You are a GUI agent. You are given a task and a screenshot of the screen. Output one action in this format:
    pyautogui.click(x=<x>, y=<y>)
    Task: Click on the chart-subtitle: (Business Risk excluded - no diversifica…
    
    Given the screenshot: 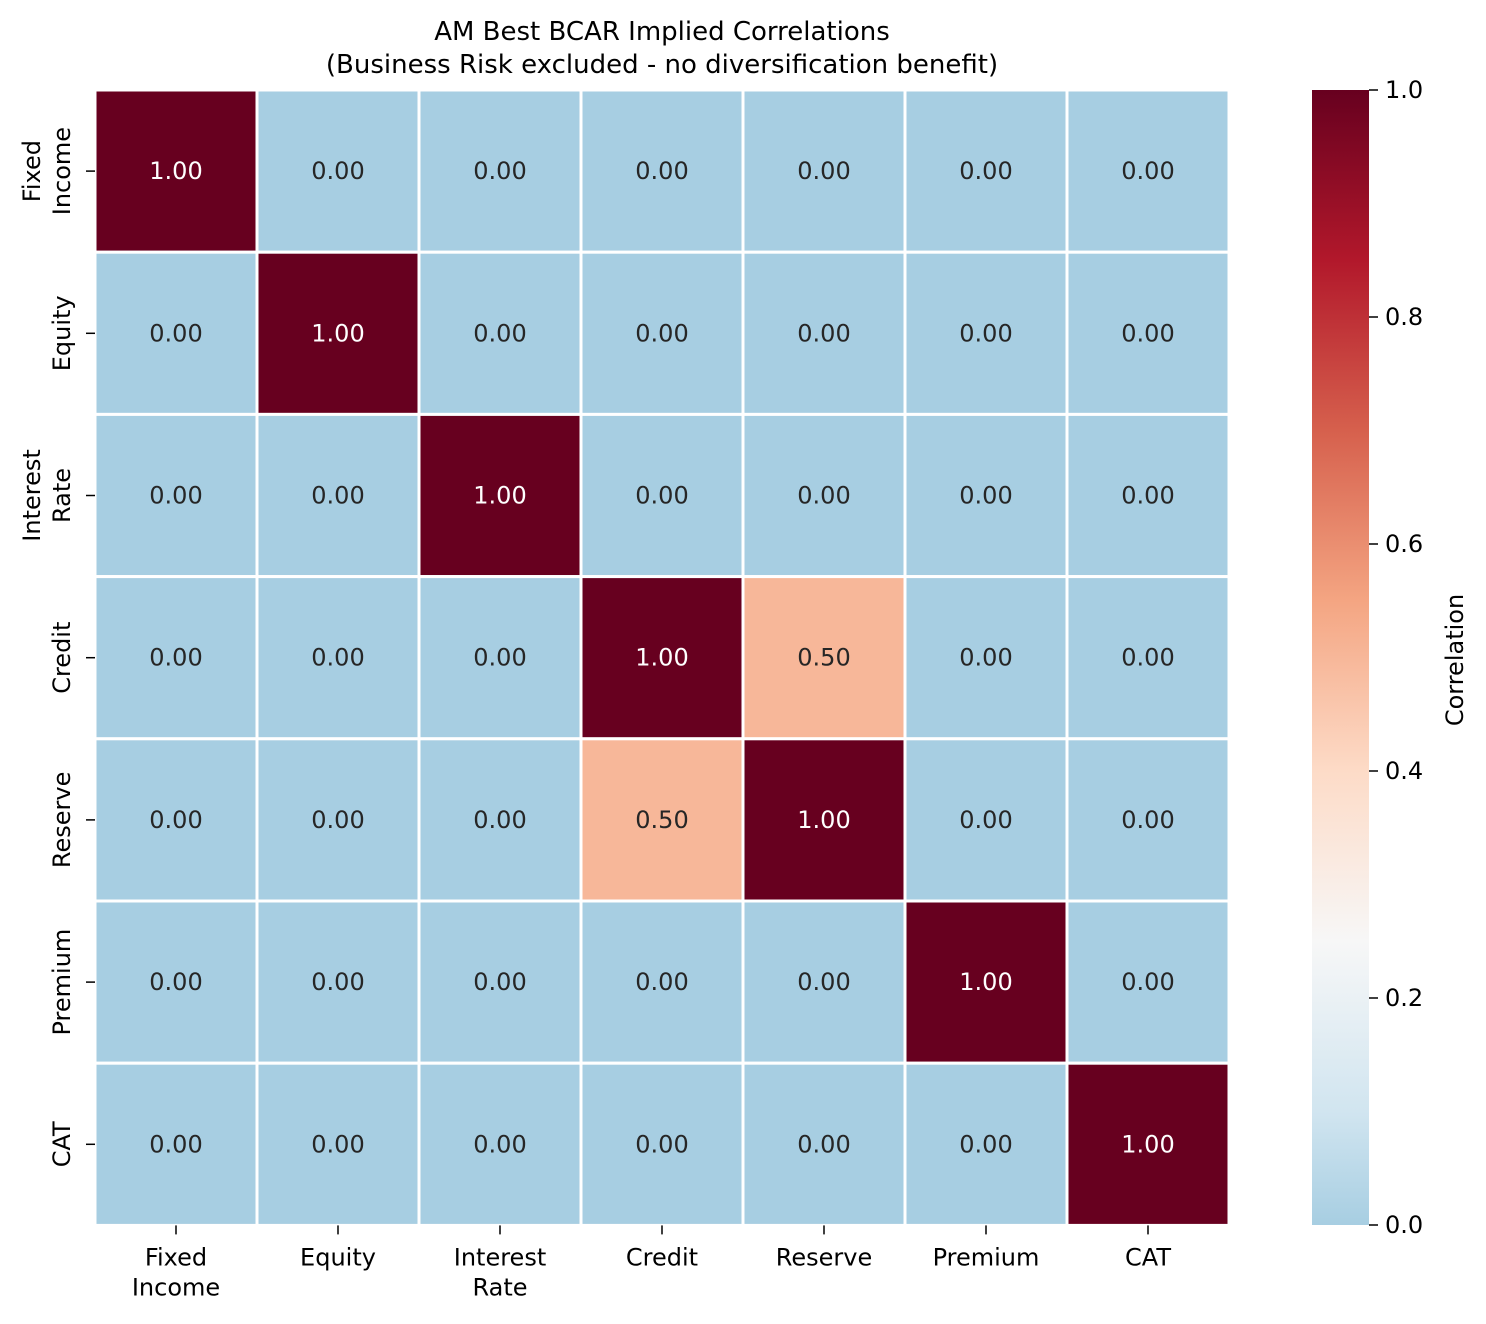 What is the action you would take?
    pyautogui.click(x=662, y=65)
    